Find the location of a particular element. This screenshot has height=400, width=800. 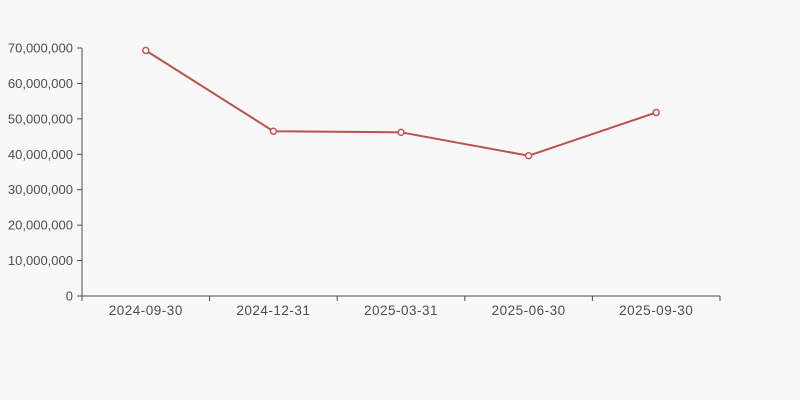

y-axis-tick-label: 70,000,000 is located at coordinates (40, 48).